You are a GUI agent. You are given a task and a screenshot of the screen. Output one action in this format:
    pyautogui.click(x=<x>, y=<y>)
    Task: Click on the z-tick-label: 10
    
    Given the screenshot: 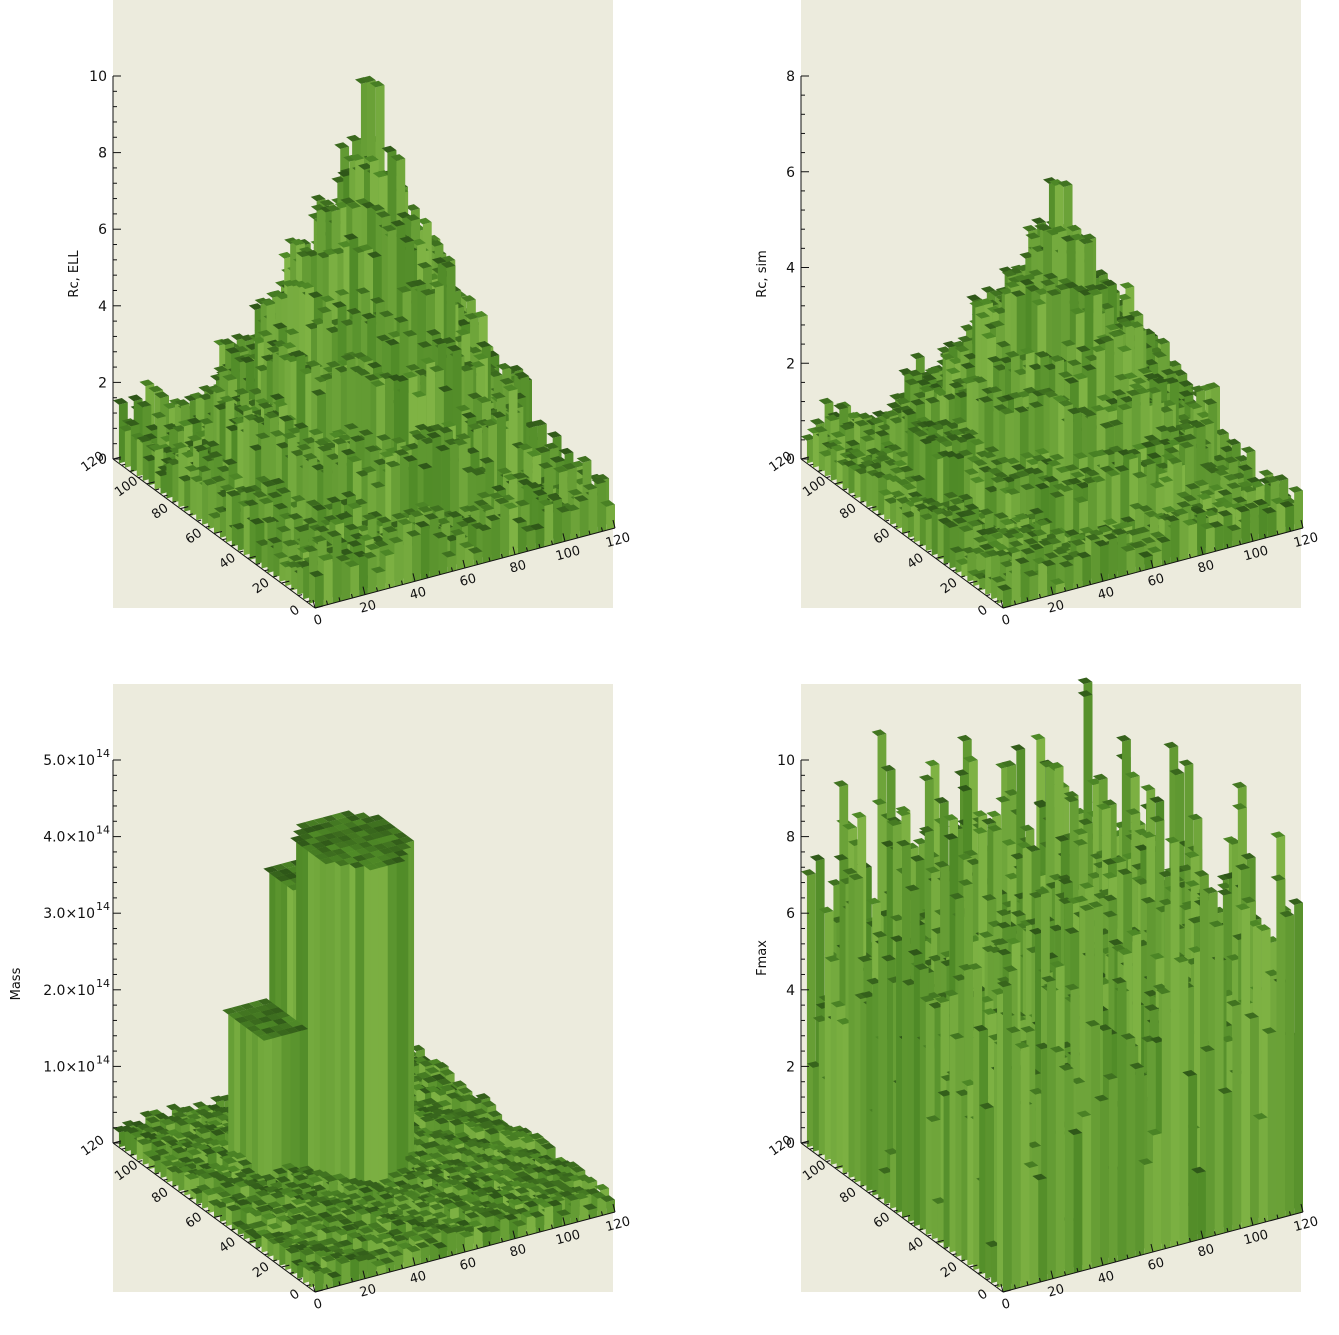 What is the action you would take?
    pyautogui.click(x=98, y=77)
    